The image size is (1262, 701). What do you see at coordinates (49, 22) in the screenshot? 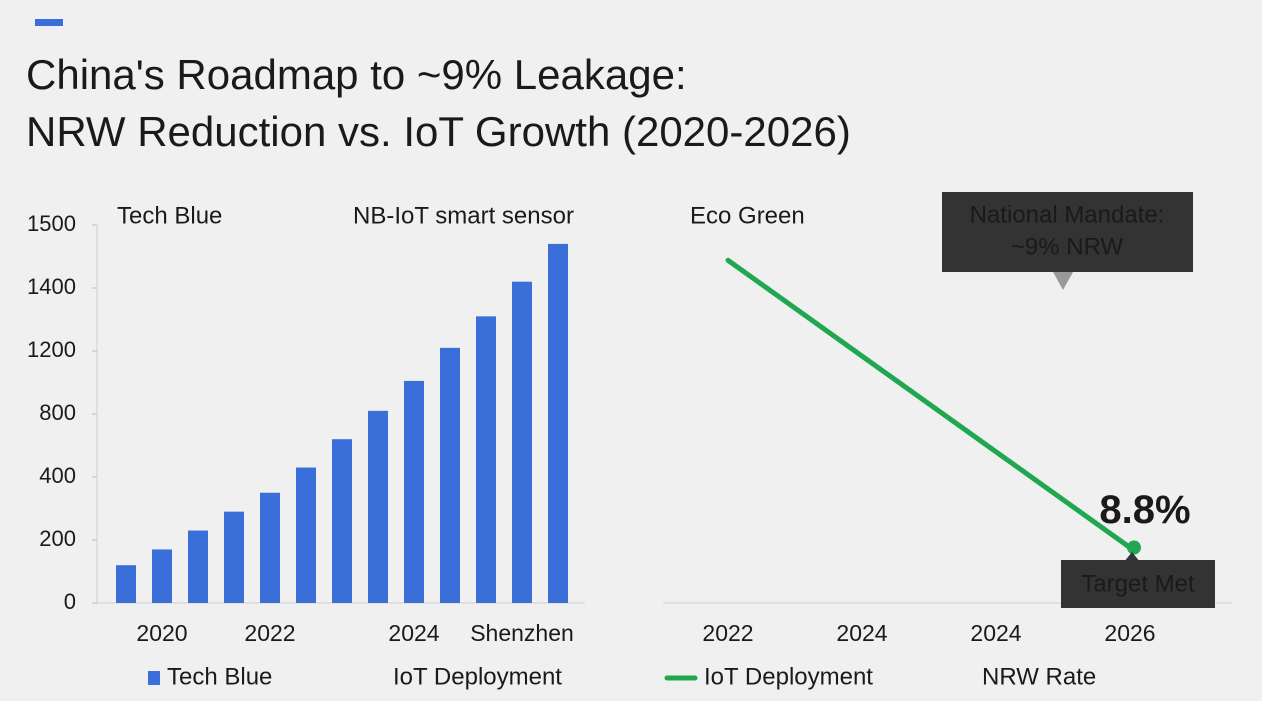
I see `accent-bar` at bounding box center [49, 22].